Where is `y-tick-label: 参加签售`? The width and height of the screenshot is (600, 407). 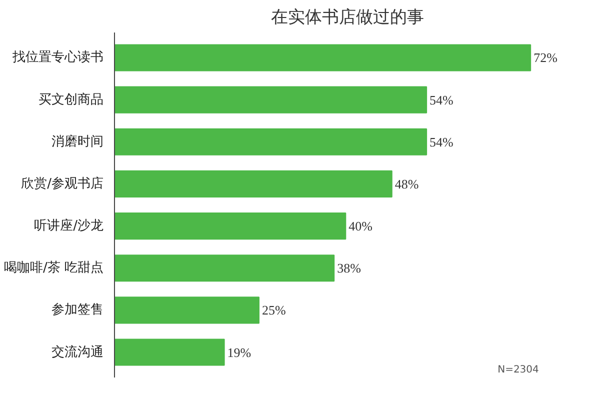 y-tick-label: 参加签售 is located at coordinates (78, 310).